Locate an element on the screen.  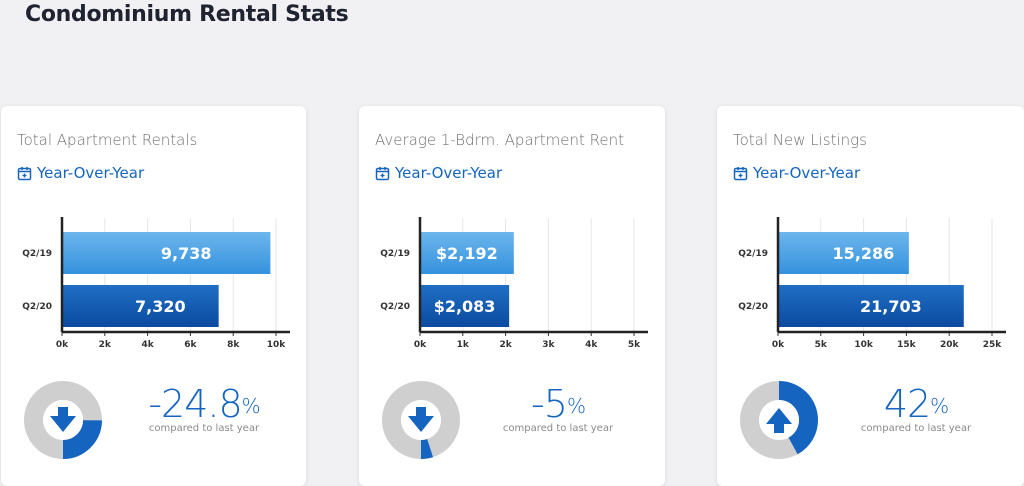
tick-label: 1k is located at coordinates (463, 345).